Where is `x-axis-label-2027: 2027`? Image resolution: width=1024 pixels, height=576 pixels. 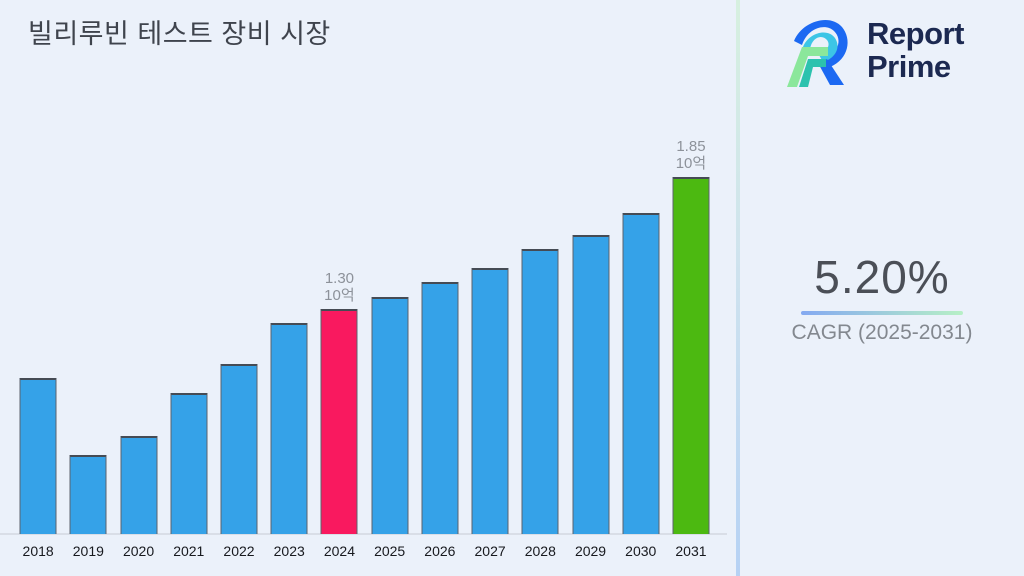
x-axis-label-2027: 2027 is located at coordinates (490, 551).